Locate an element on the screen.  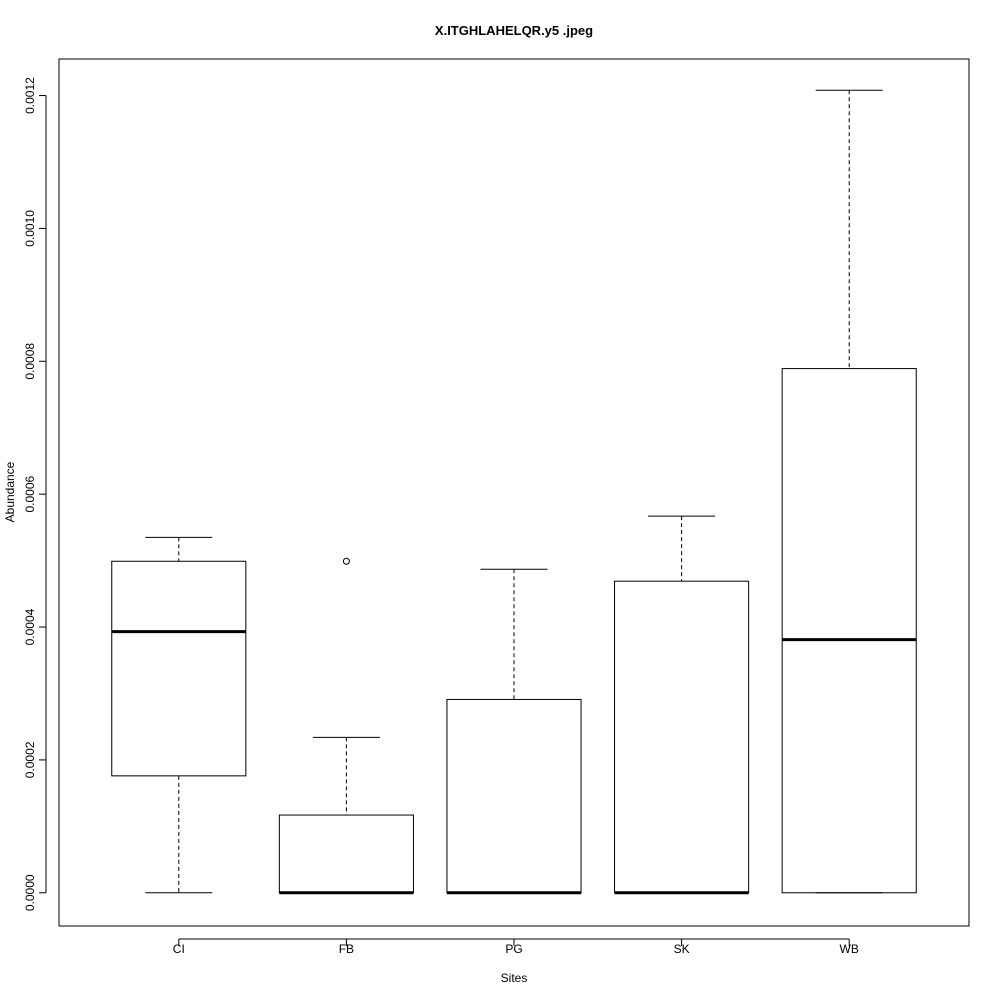
outlier-point is located at coordinates (346, 561).